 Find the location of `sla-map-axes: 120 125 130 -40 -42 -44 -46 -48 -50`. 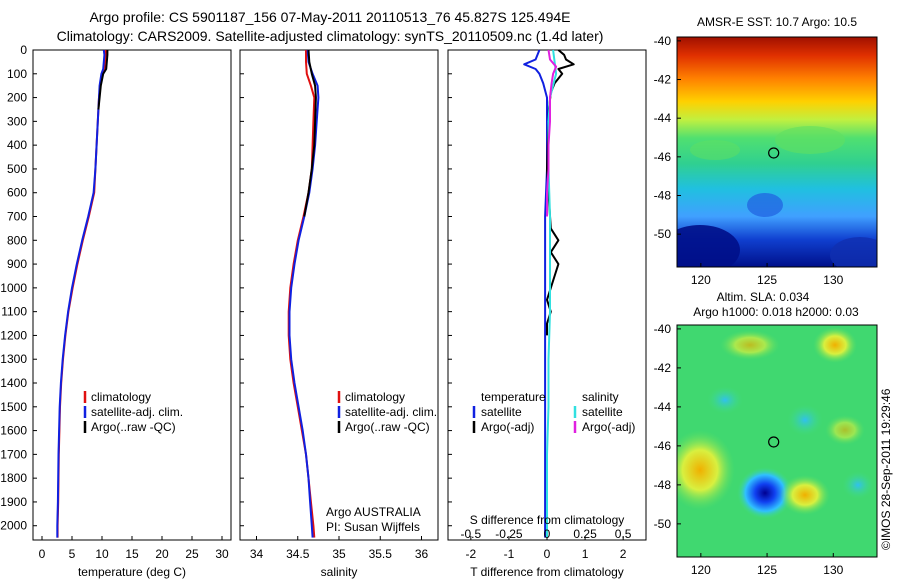

sla-map-axes: 120 125 130 -40 -42 -44 -46 -48 -50 is located at coordinates (749, 449).